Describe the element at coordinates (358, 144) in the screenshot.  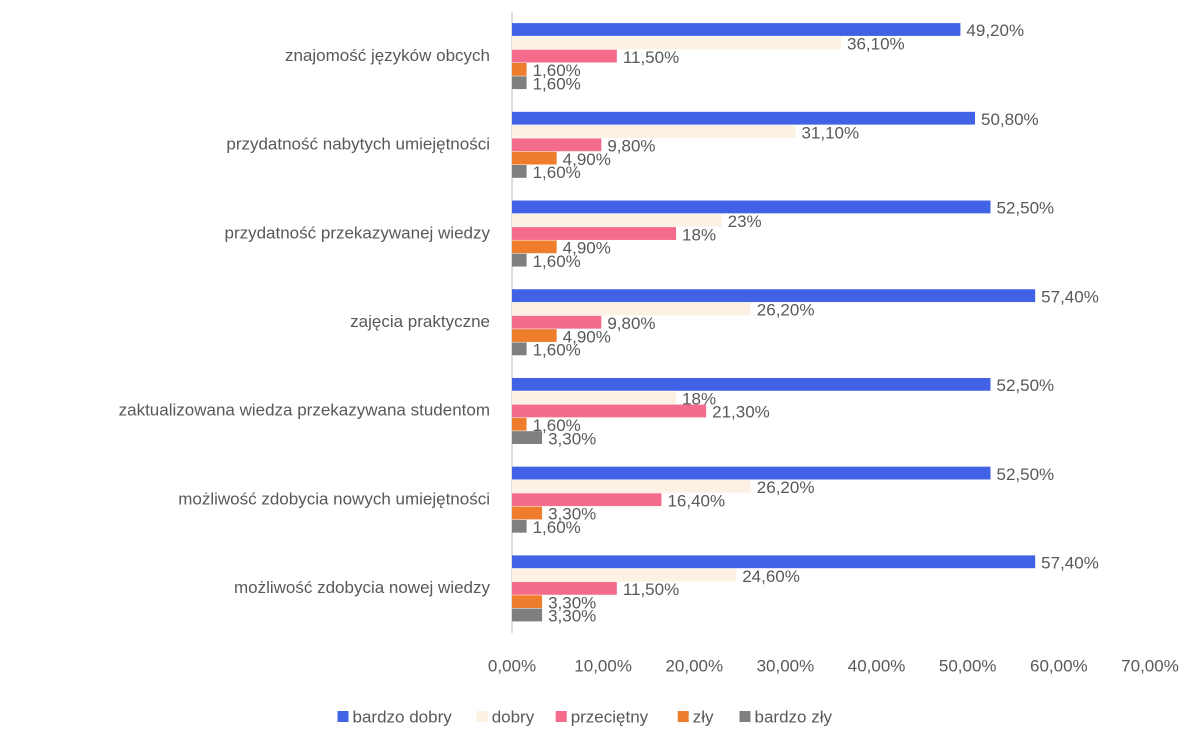
I see `category-label: przydatność nabytych umiejętności` at that location.